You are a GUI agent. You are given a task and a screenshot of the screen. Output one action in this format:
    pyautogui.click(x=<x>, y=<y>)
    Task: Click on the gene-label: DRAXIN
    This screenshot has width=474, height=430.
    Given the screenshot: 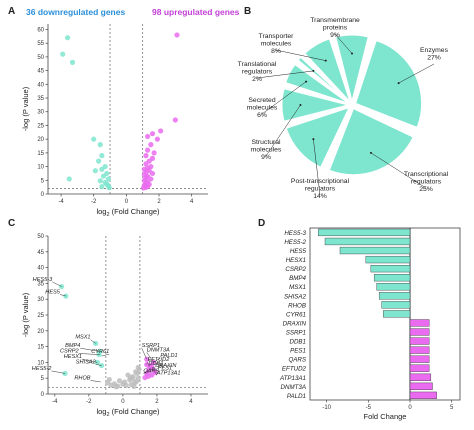 What is the action you would take?
    pyautogui.click(x=166, y=366)
    